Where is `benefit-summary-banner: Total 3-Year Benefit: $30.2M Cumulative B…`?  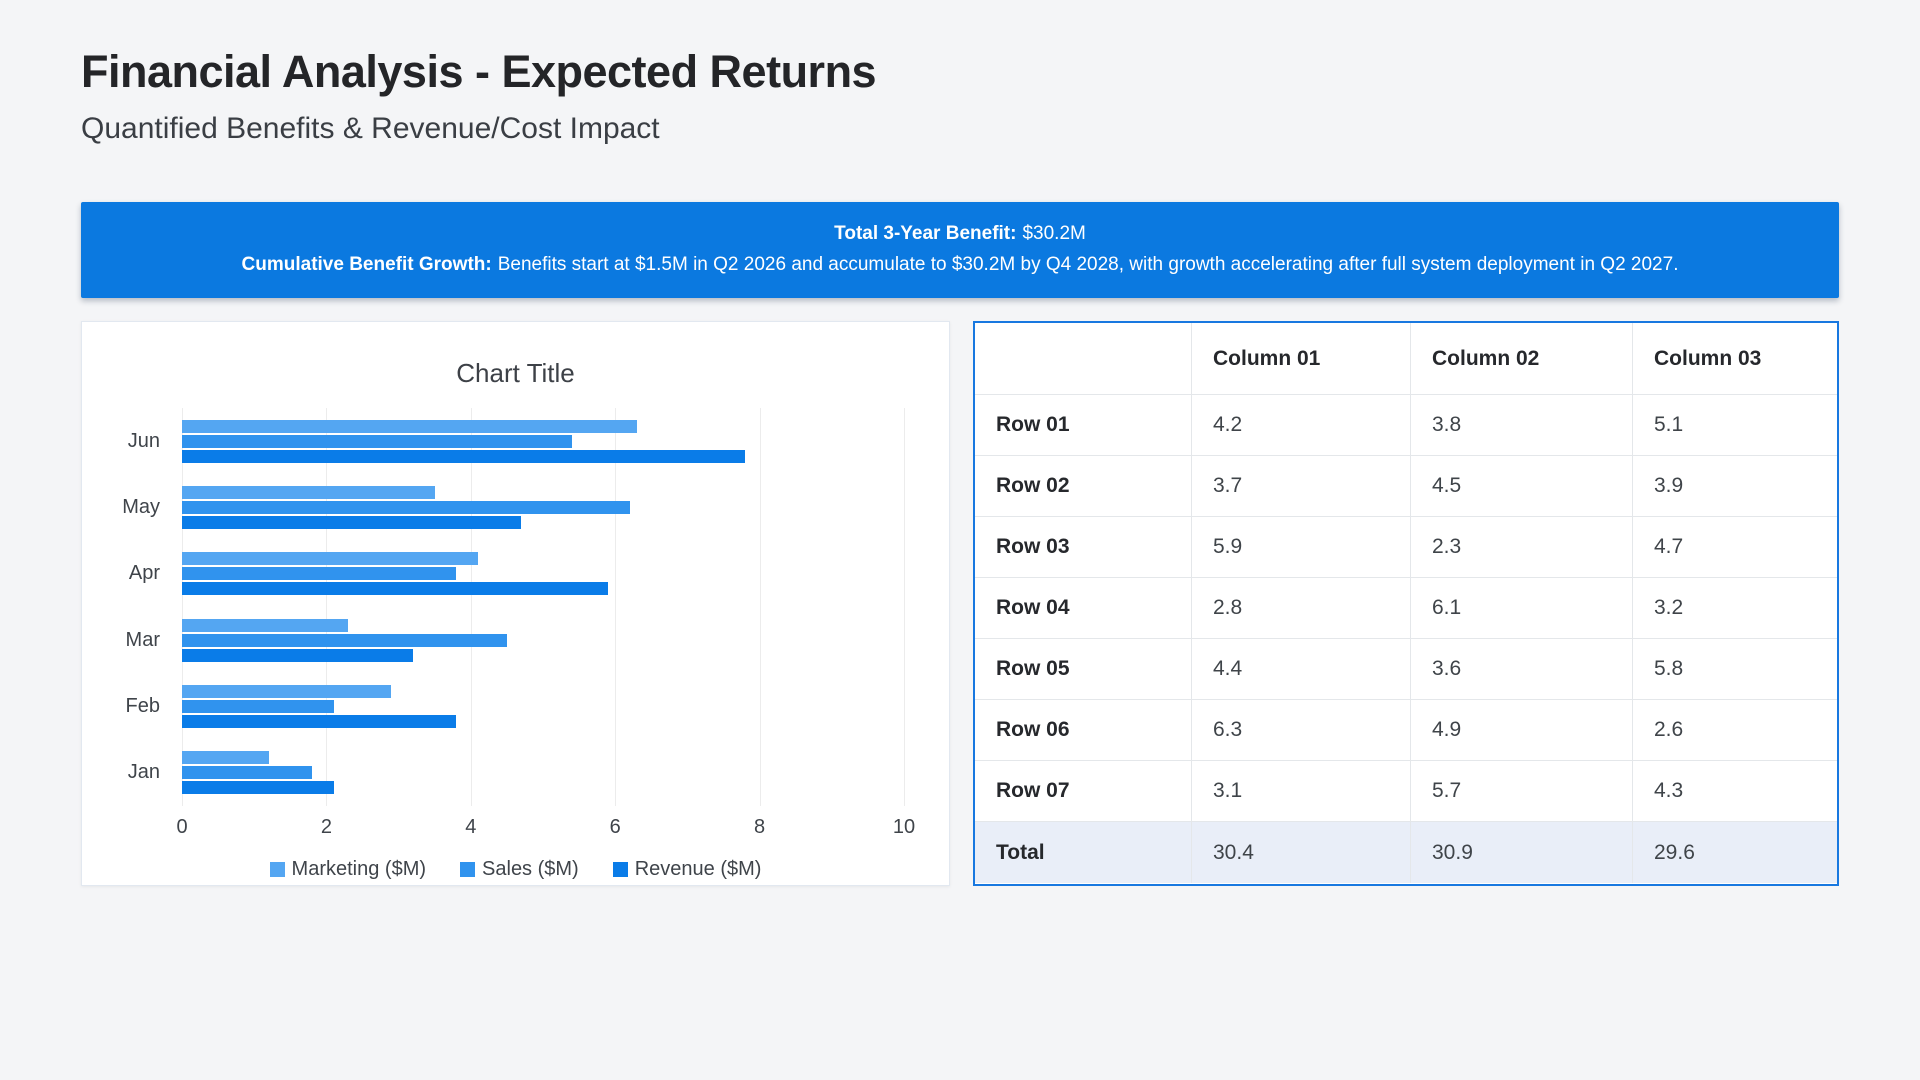
benefit-summary-banner: Total 3-Year Benefit: $30.2M Cumulative B… is located at coordinates (960, 250).